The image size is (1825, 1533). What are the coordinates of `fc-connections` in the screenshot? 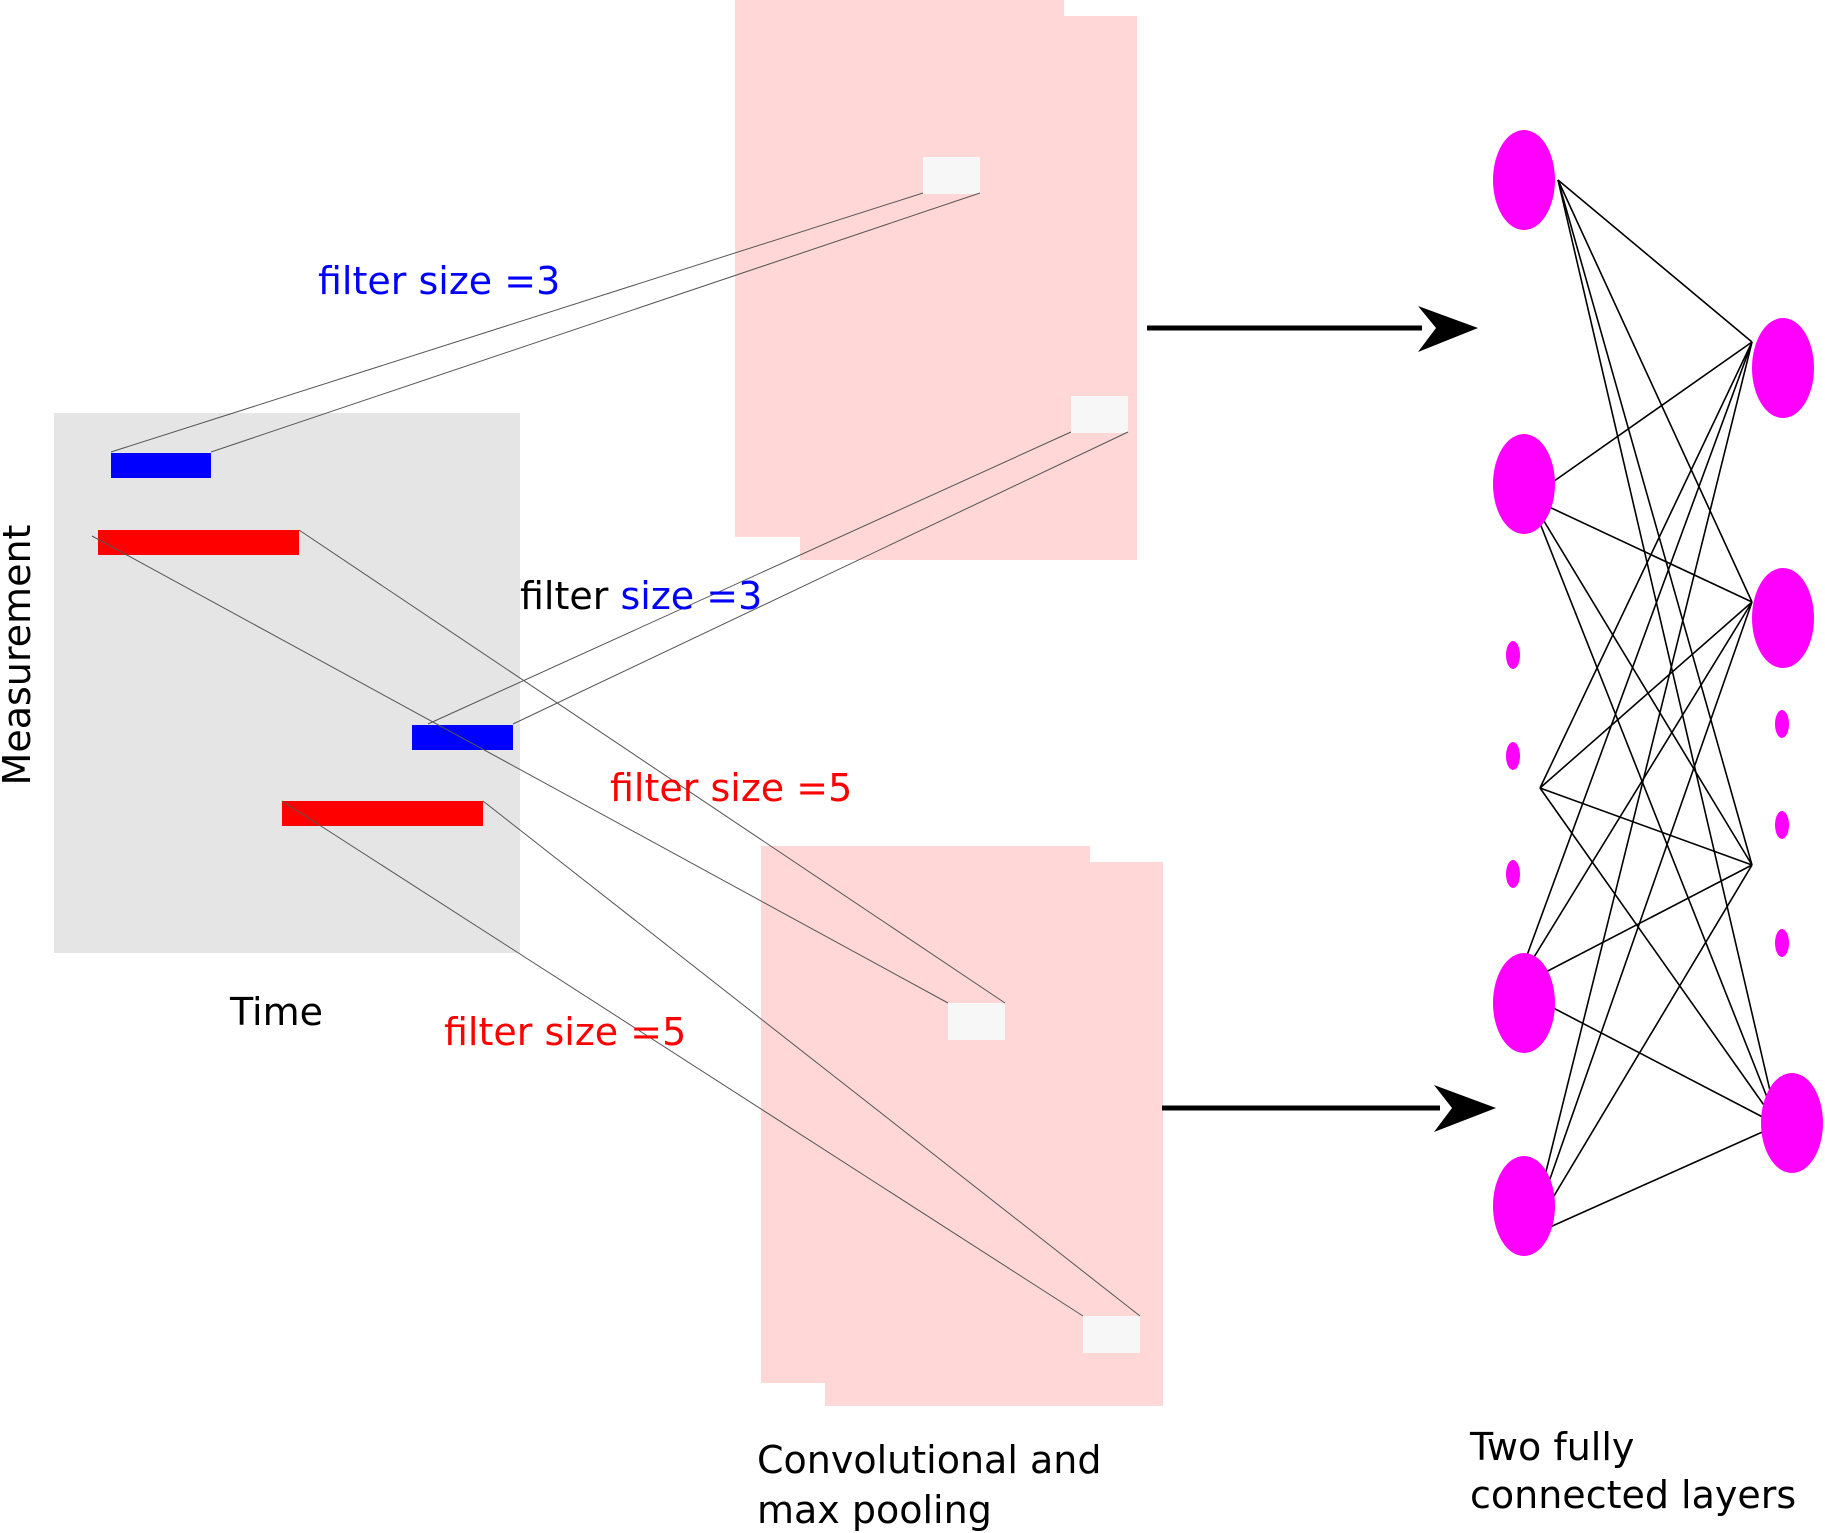 It's located at (1646, 708).